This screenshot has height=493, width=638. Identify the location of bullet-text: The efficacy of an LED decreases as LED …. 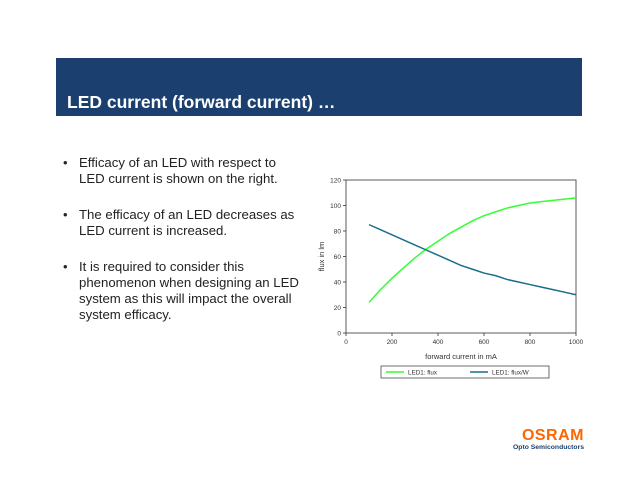
(187, 222).